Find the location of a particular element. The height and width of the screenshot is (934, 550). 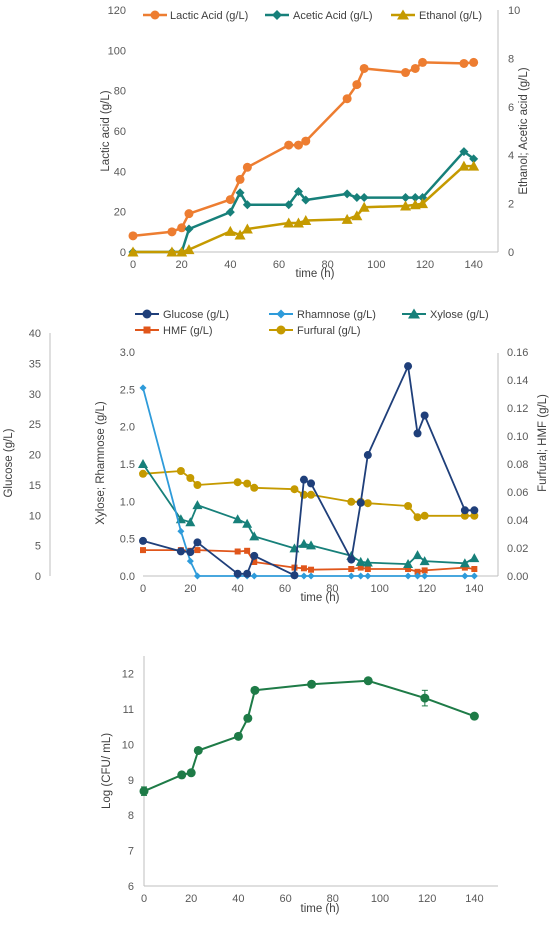

series-acids is located at coordinates (303, 157).